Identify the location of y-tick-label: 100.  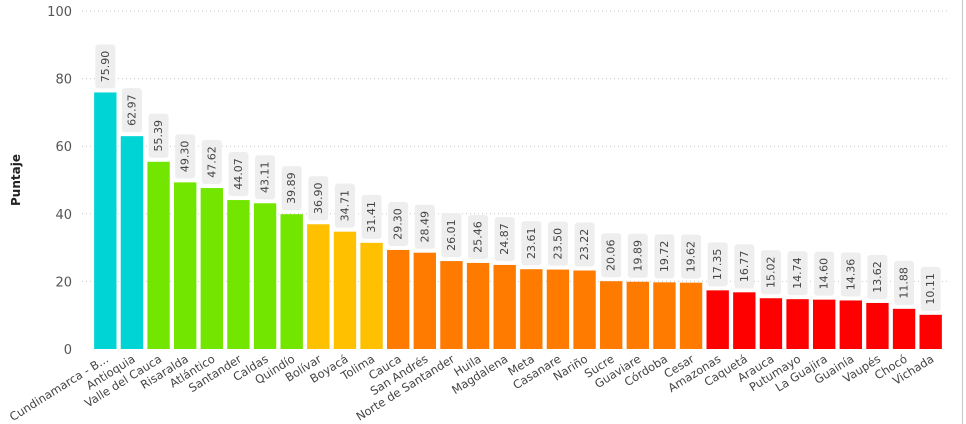
(59, 12).